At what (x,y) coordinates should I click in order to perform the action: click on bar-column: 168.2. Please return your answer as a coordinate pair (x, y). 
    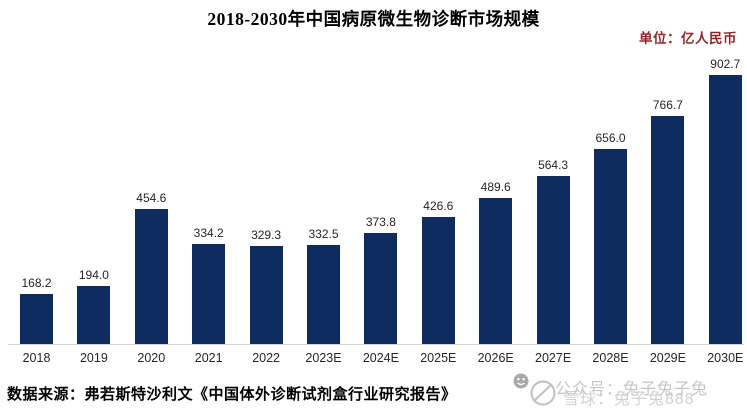
    Looking at the image, I should click on (37, 310).